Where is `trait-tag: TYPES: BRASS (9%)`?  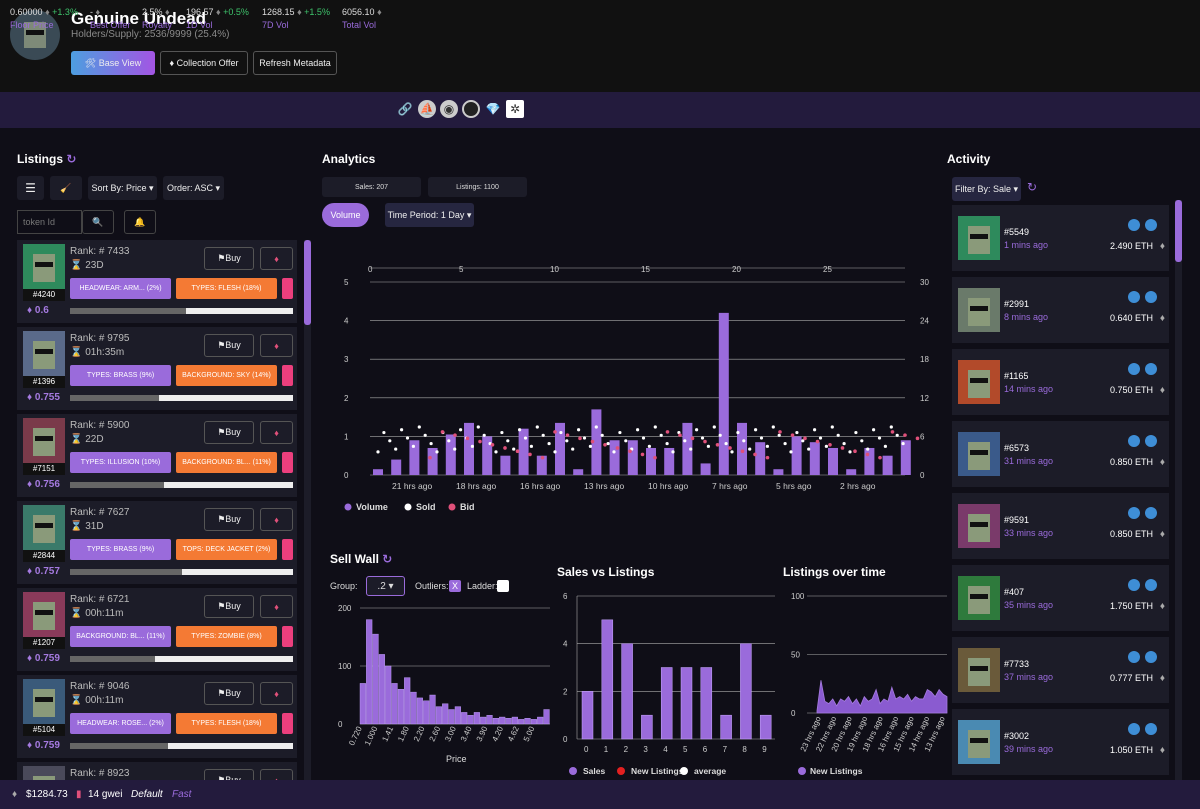
trait-tag: TYPES: BRASS (9%) is located at coordinates (120, 375).